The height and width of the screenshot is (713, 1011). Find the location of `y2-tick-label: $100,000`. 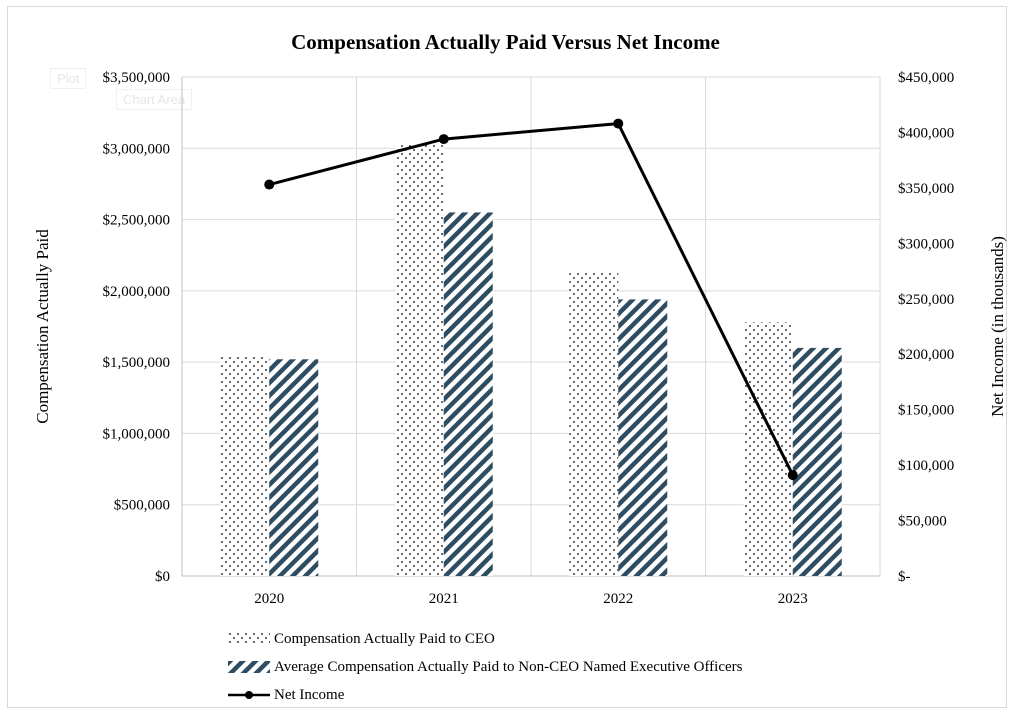

y2-tick-label: $100,000 is located at coordinates (926, 466).